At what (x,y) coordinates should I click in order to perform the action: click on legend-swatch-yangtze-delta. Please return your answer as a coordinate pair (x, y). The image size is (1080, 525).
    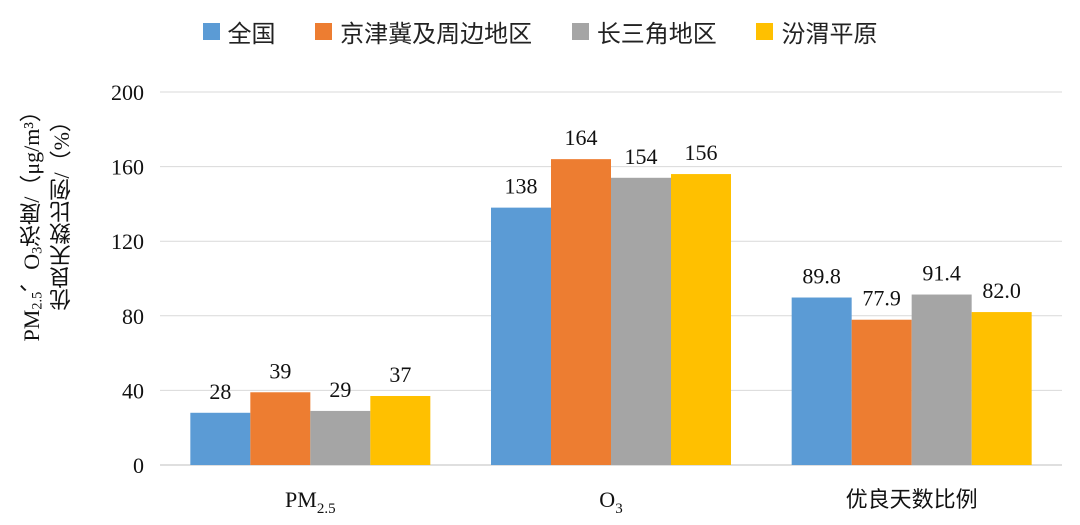
    Looking at the image, I should click on (580, 31).